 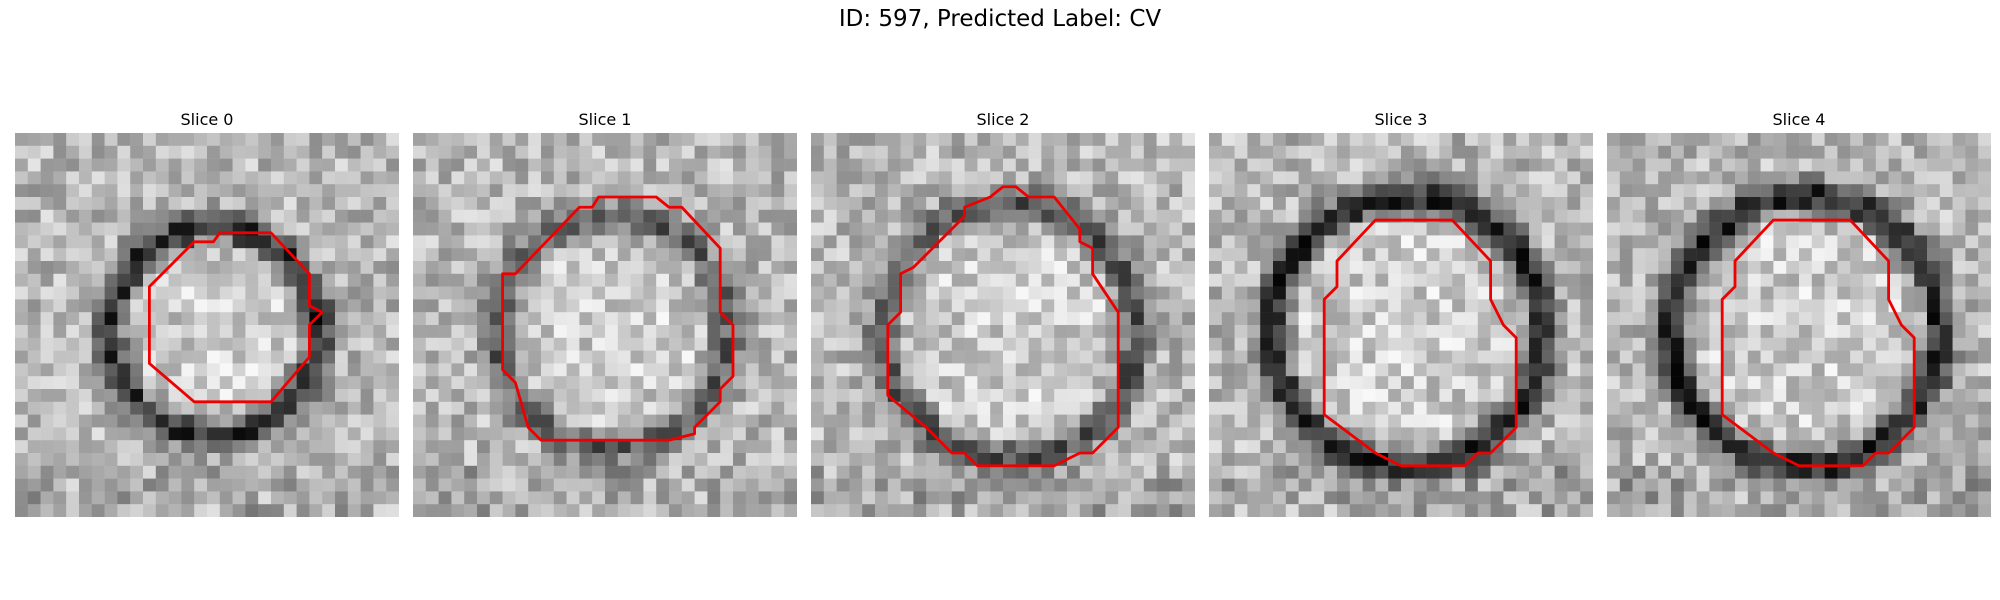 What do you see at coordinates (235, 317) in the screenshot?
I see `segmentation-contour` at bounding box center [235, 317].